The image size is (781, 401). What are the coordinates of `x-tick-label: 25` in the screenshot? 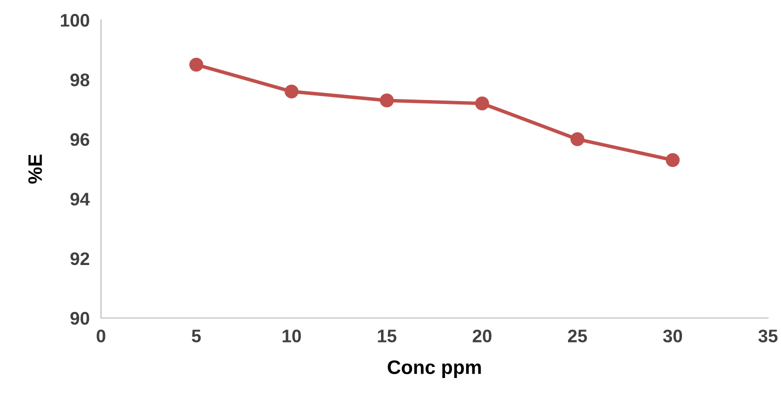 It's located at (577, 336).